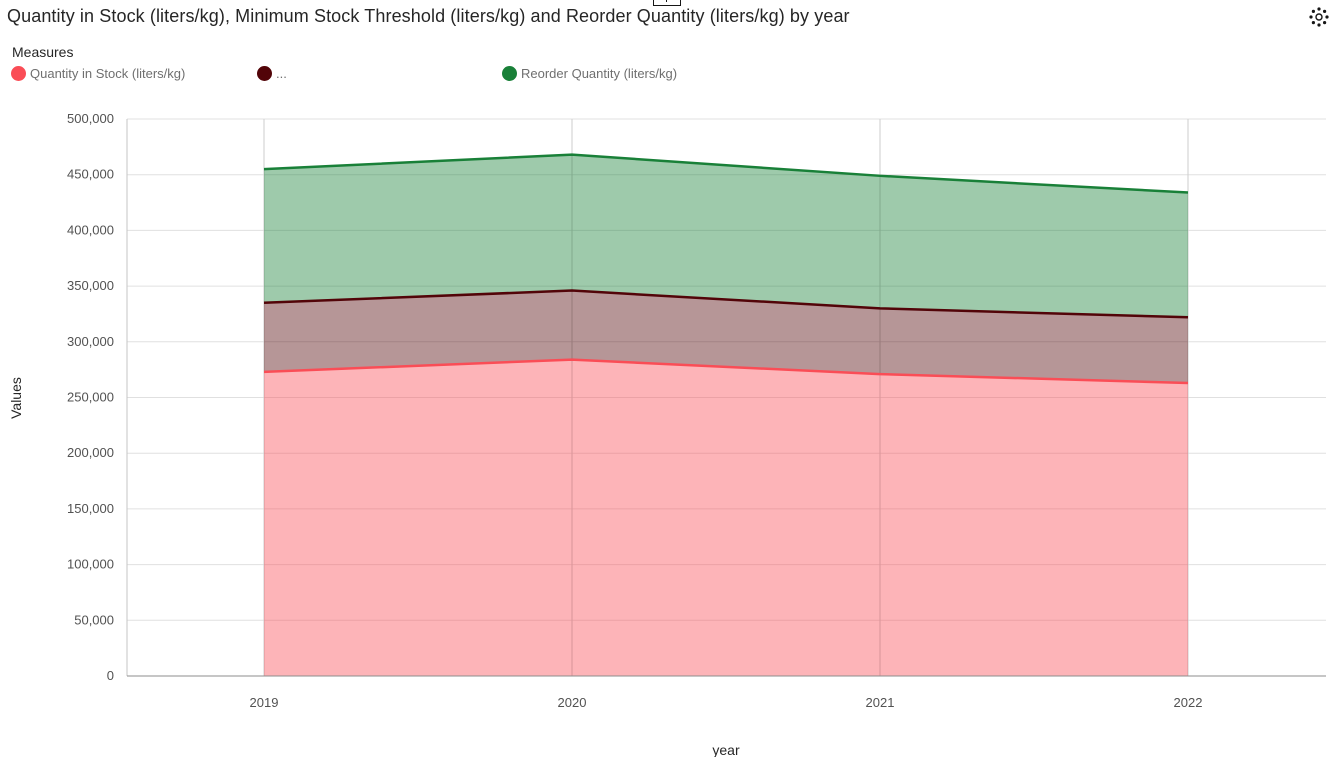  I want to click on x-tick-label: 2020, so click(572, 702).